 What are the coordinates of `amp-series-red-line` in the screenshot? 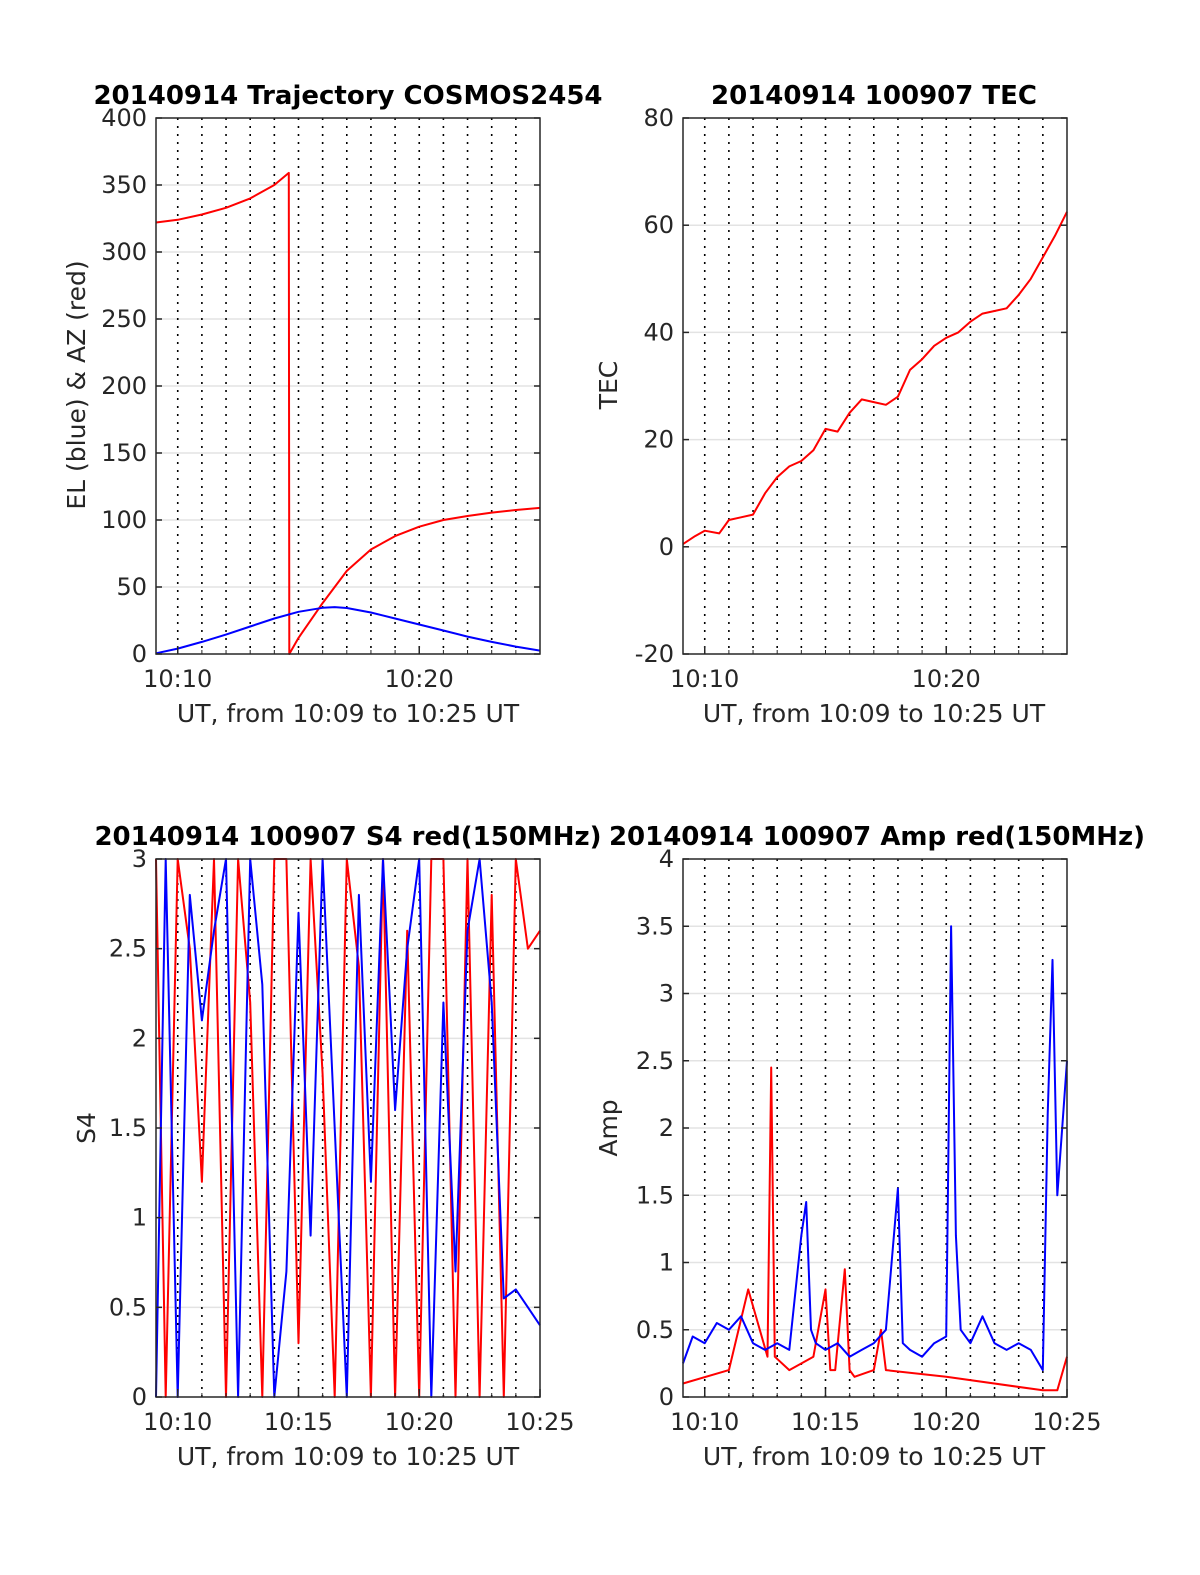 It's located at (875, 1229).